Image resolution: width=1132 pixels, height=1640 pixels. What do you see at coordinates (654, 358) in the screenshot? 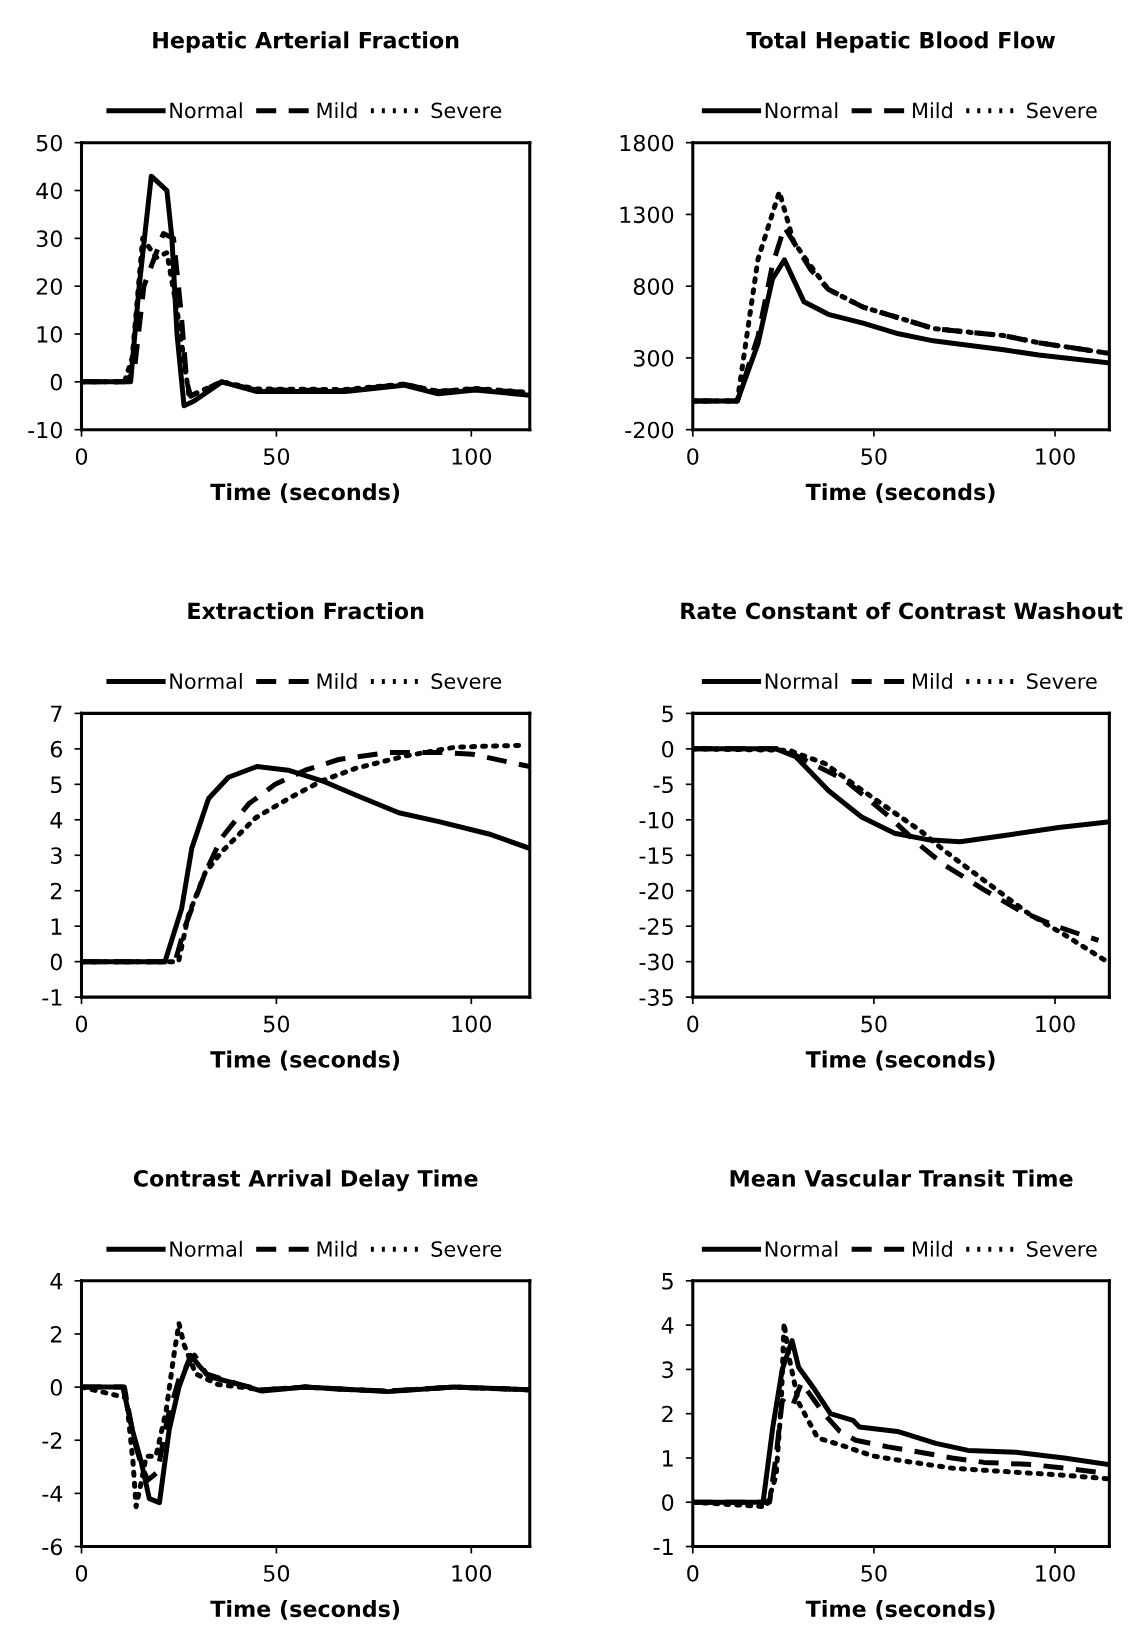
I see `y-tick-label: 300` at bounding box center [654, 358].